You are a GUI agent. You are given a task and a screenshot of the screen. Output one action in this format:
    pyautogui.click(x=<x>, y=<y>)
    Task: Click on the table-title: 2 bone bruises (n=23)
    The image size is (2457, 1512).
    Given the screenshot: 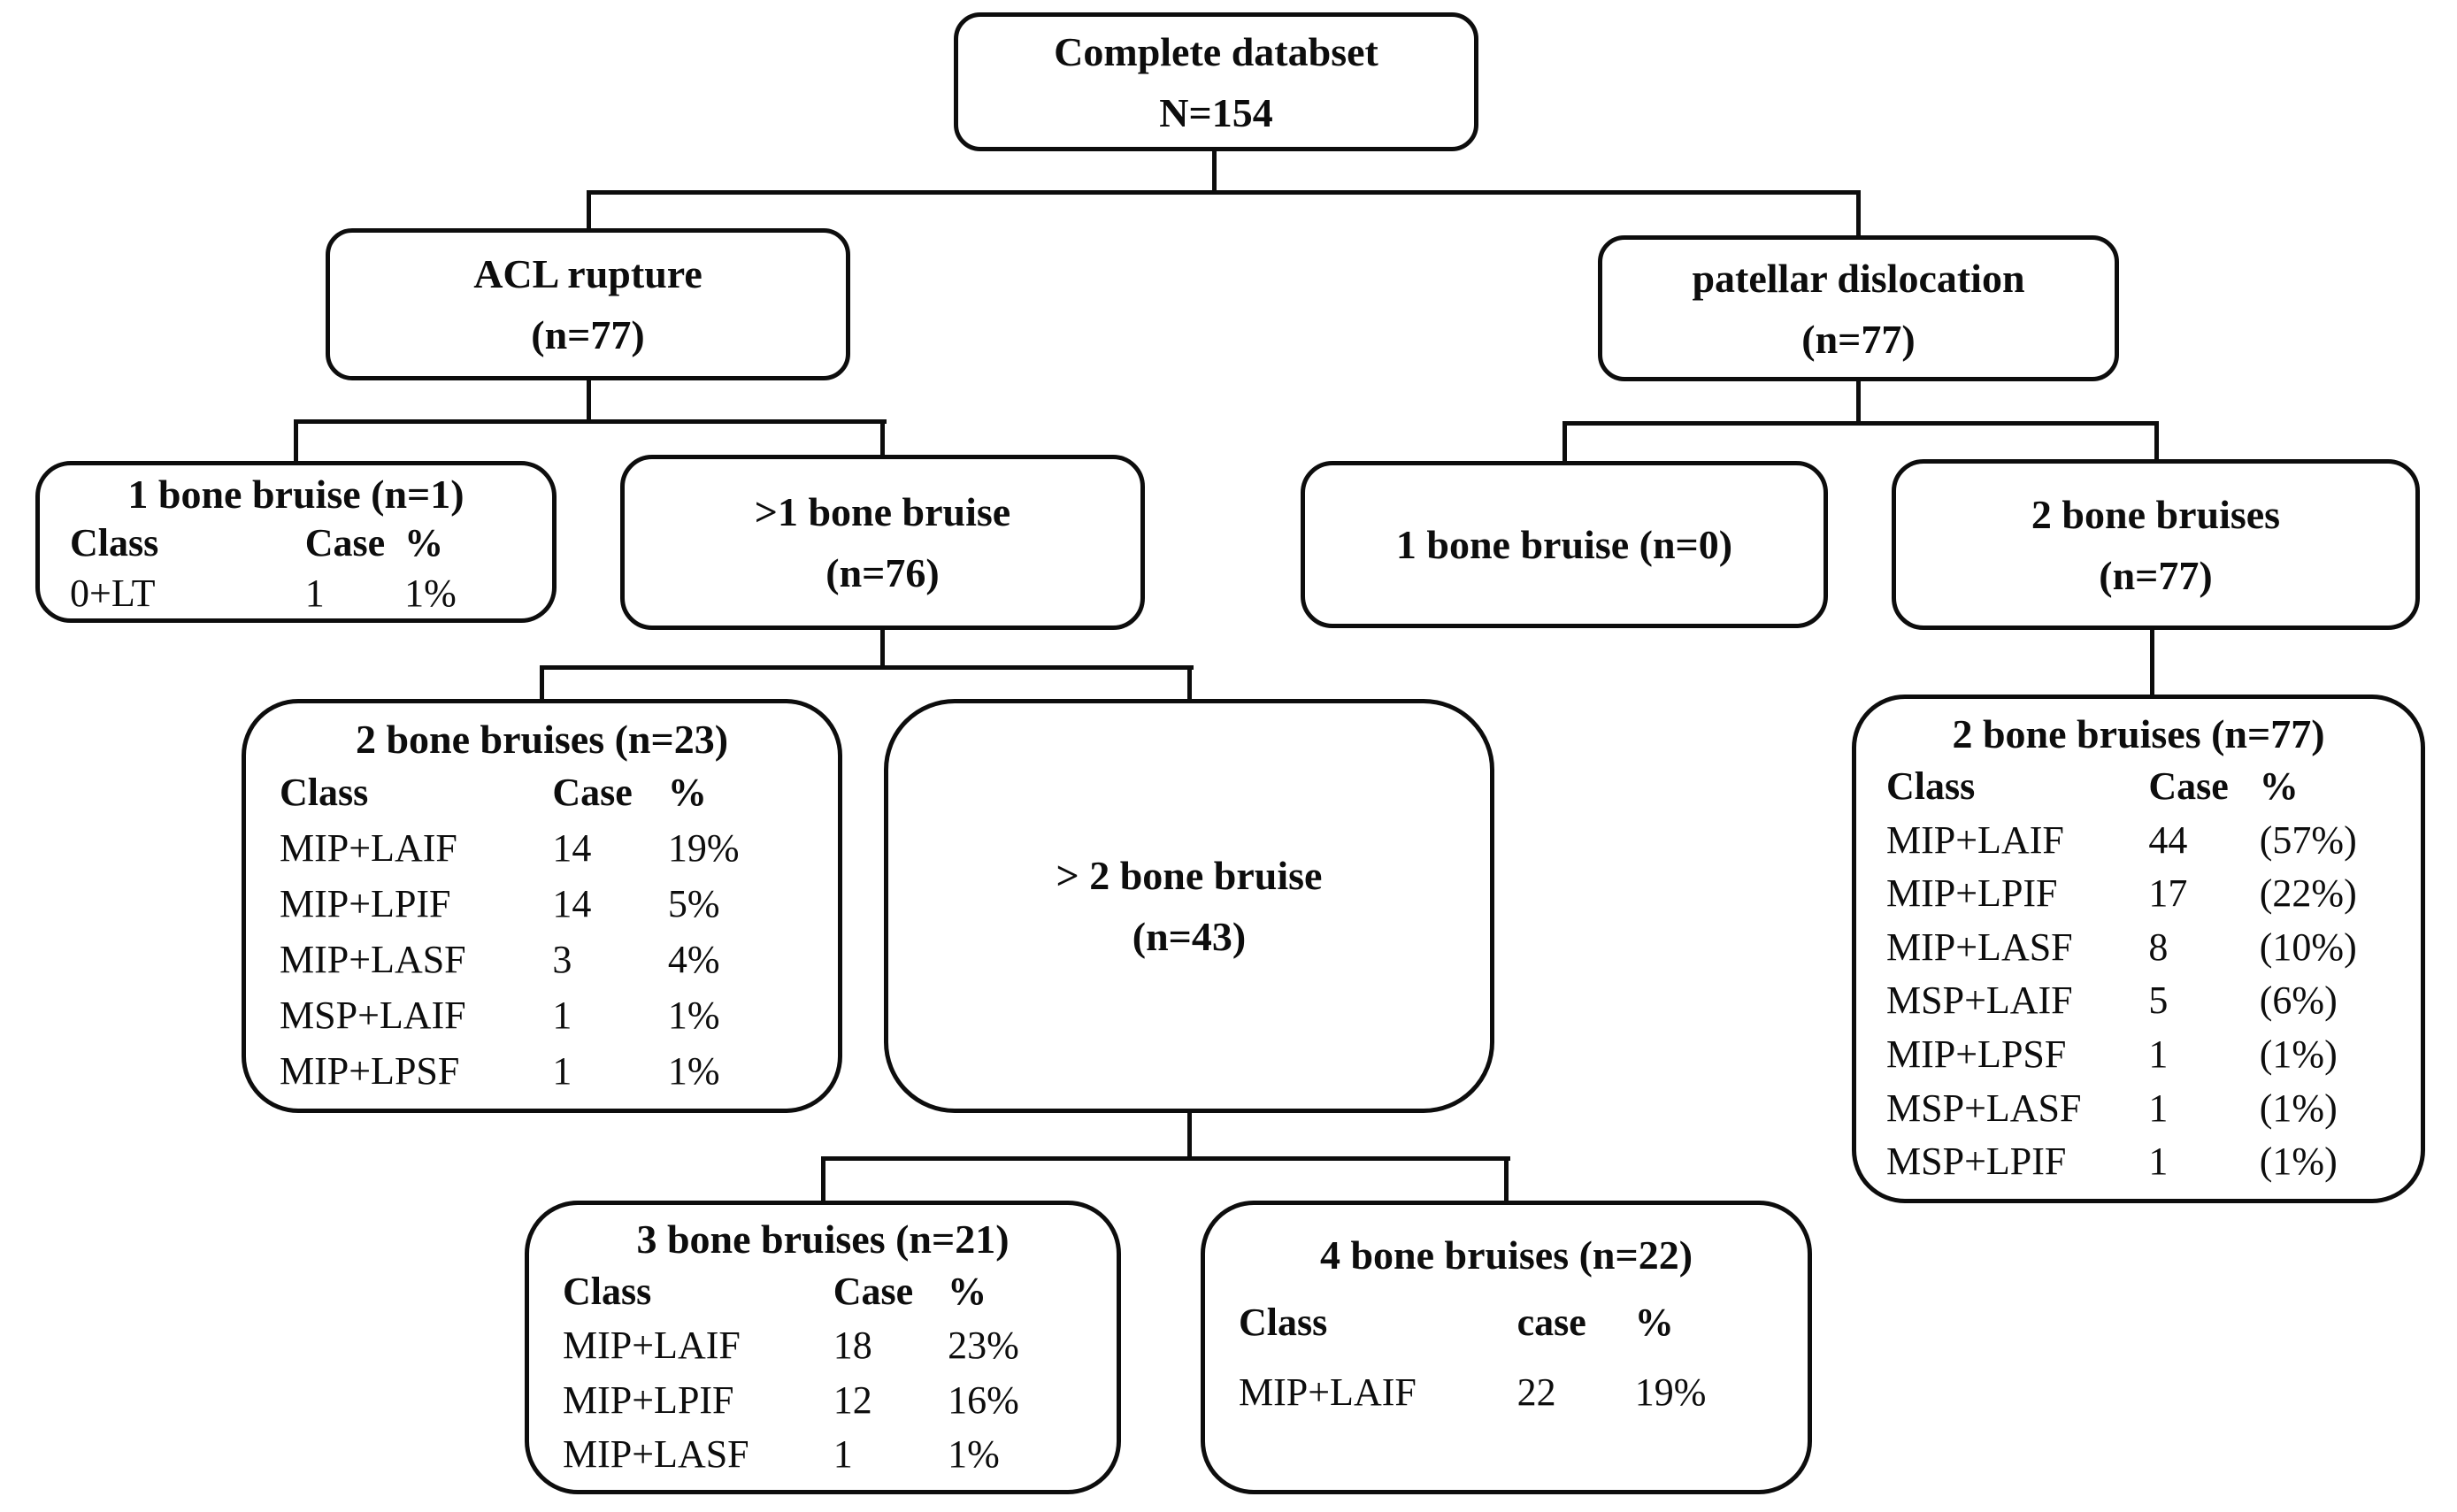 What is the action you would take?
    pyautogui.click(x=542, y=739)
    